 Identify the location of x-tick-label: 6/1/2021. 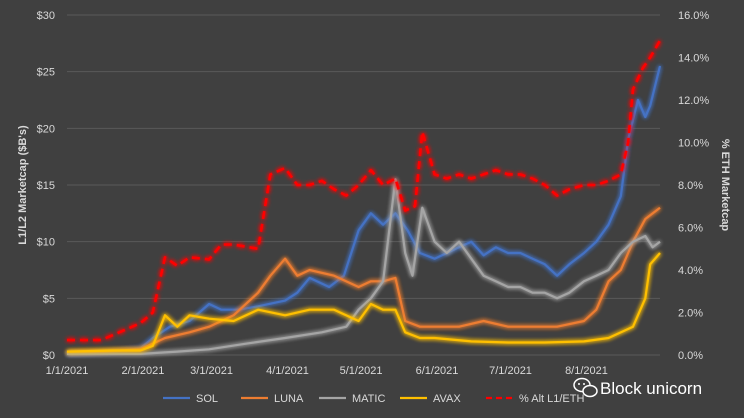
(437, 371).